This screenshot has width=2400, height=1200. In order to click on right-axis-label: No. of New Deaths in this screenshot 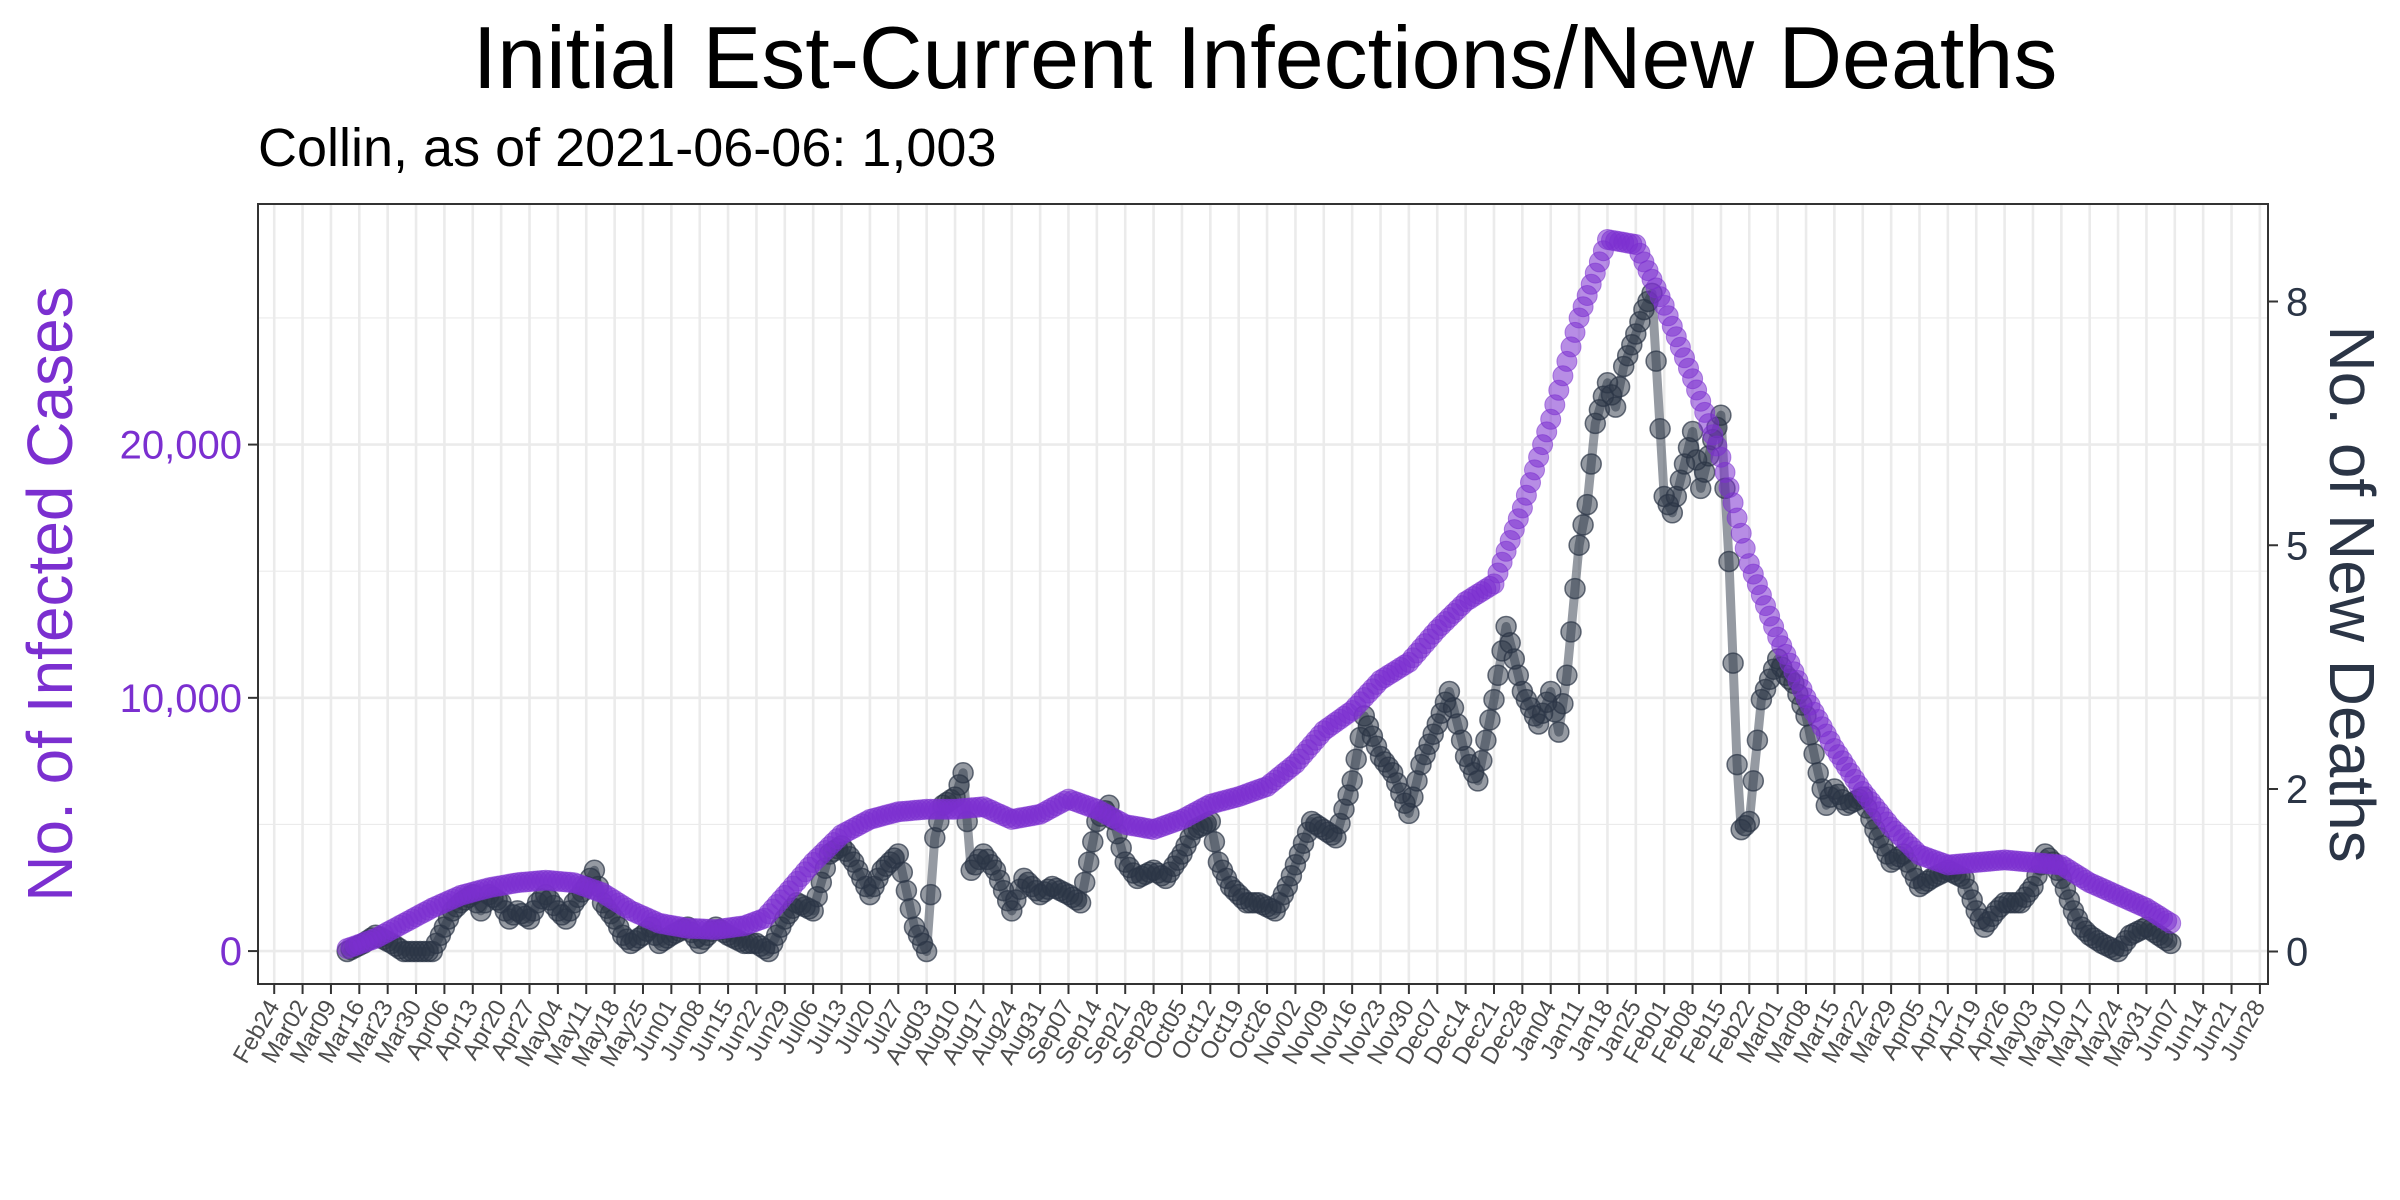, I will do `click(2352, 593)`.